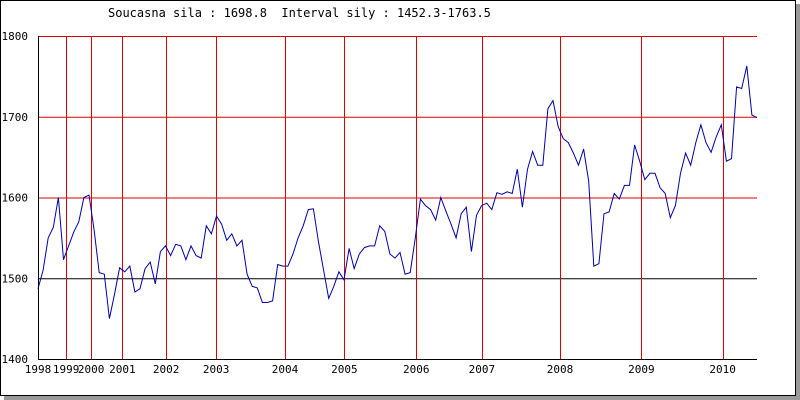 The height and width of the screenshot is (400, 800). What do you see at coordinates (15, 36) in the screenshot?
I see `y-tick-label: 1800` at bounding box center [15, 36].